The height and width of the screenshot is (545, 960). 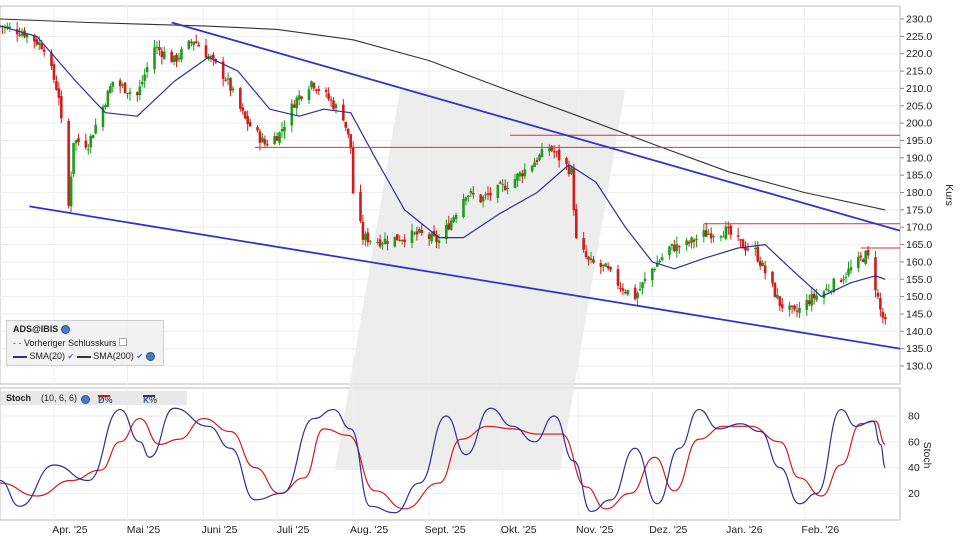 I want to click on stoch-tick-label: 80, so click(x=914, y=417).